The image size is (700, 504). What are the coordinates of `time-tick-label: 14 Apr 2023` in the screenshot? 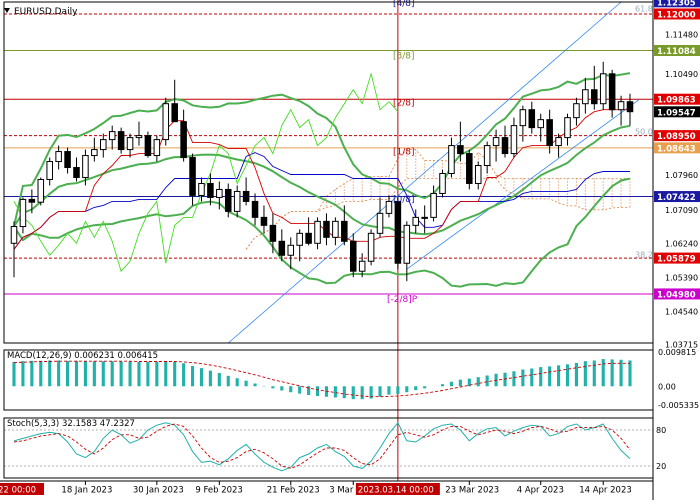 It's located at (605, 491).